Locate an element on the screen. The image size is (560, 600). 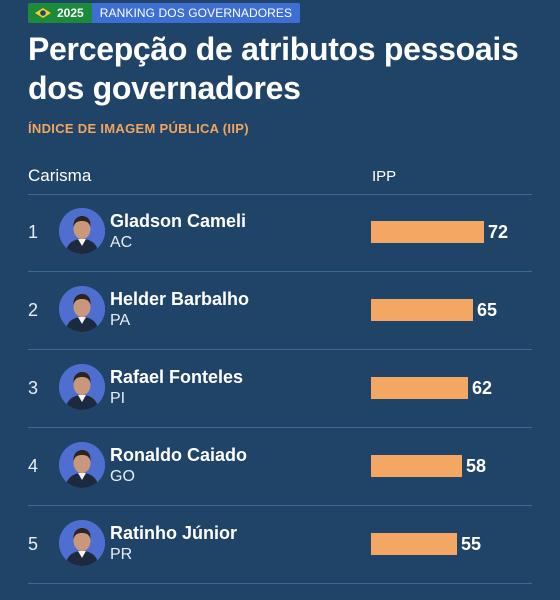
badge-year-box: 2025 is located at coordinates (60, 13).